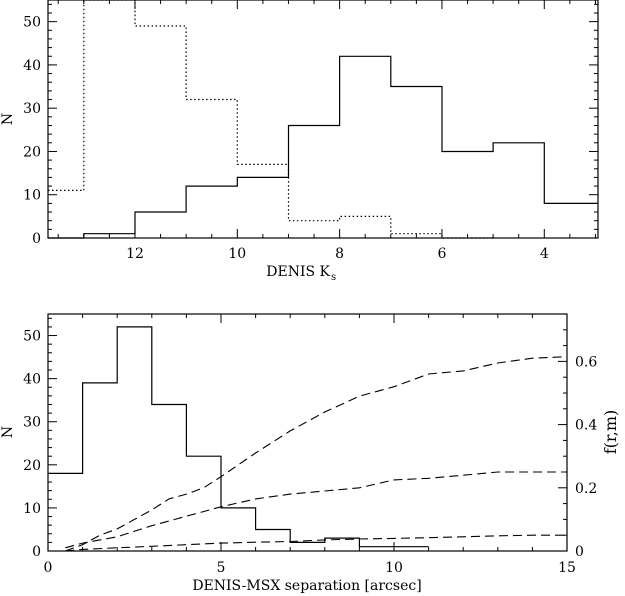  What do you see at coordinates (544, 254) in the screenshot?
I see `top-x-tick-label: 4` at bounding box center [544, 254].